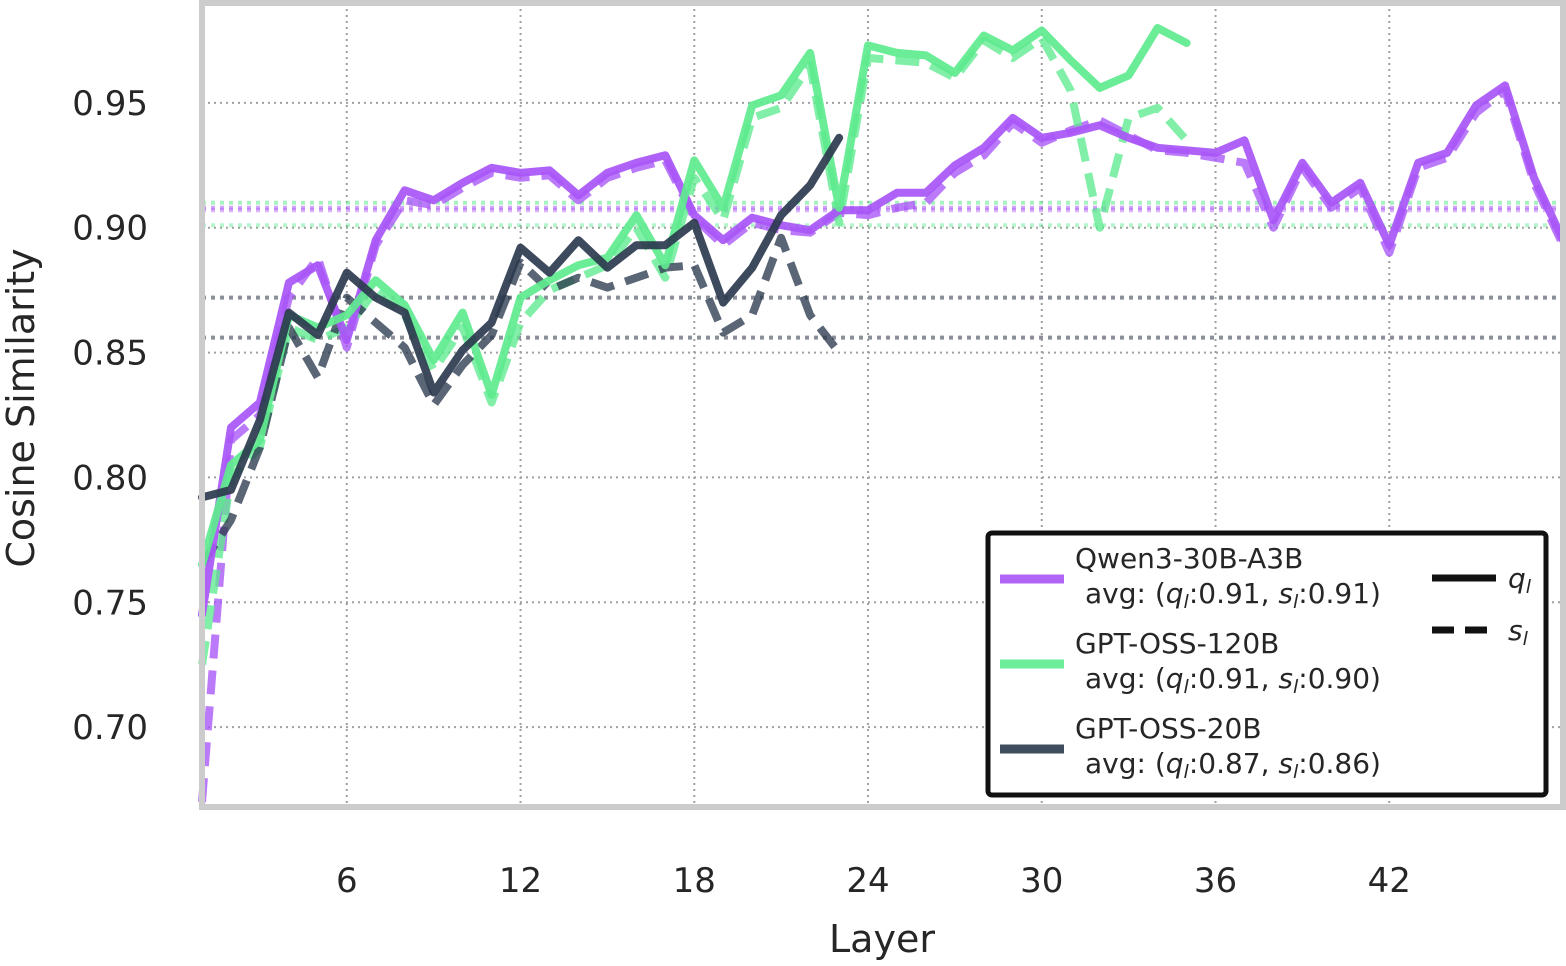  I want to click on legend-style-label: sl, so click(1518, 632).